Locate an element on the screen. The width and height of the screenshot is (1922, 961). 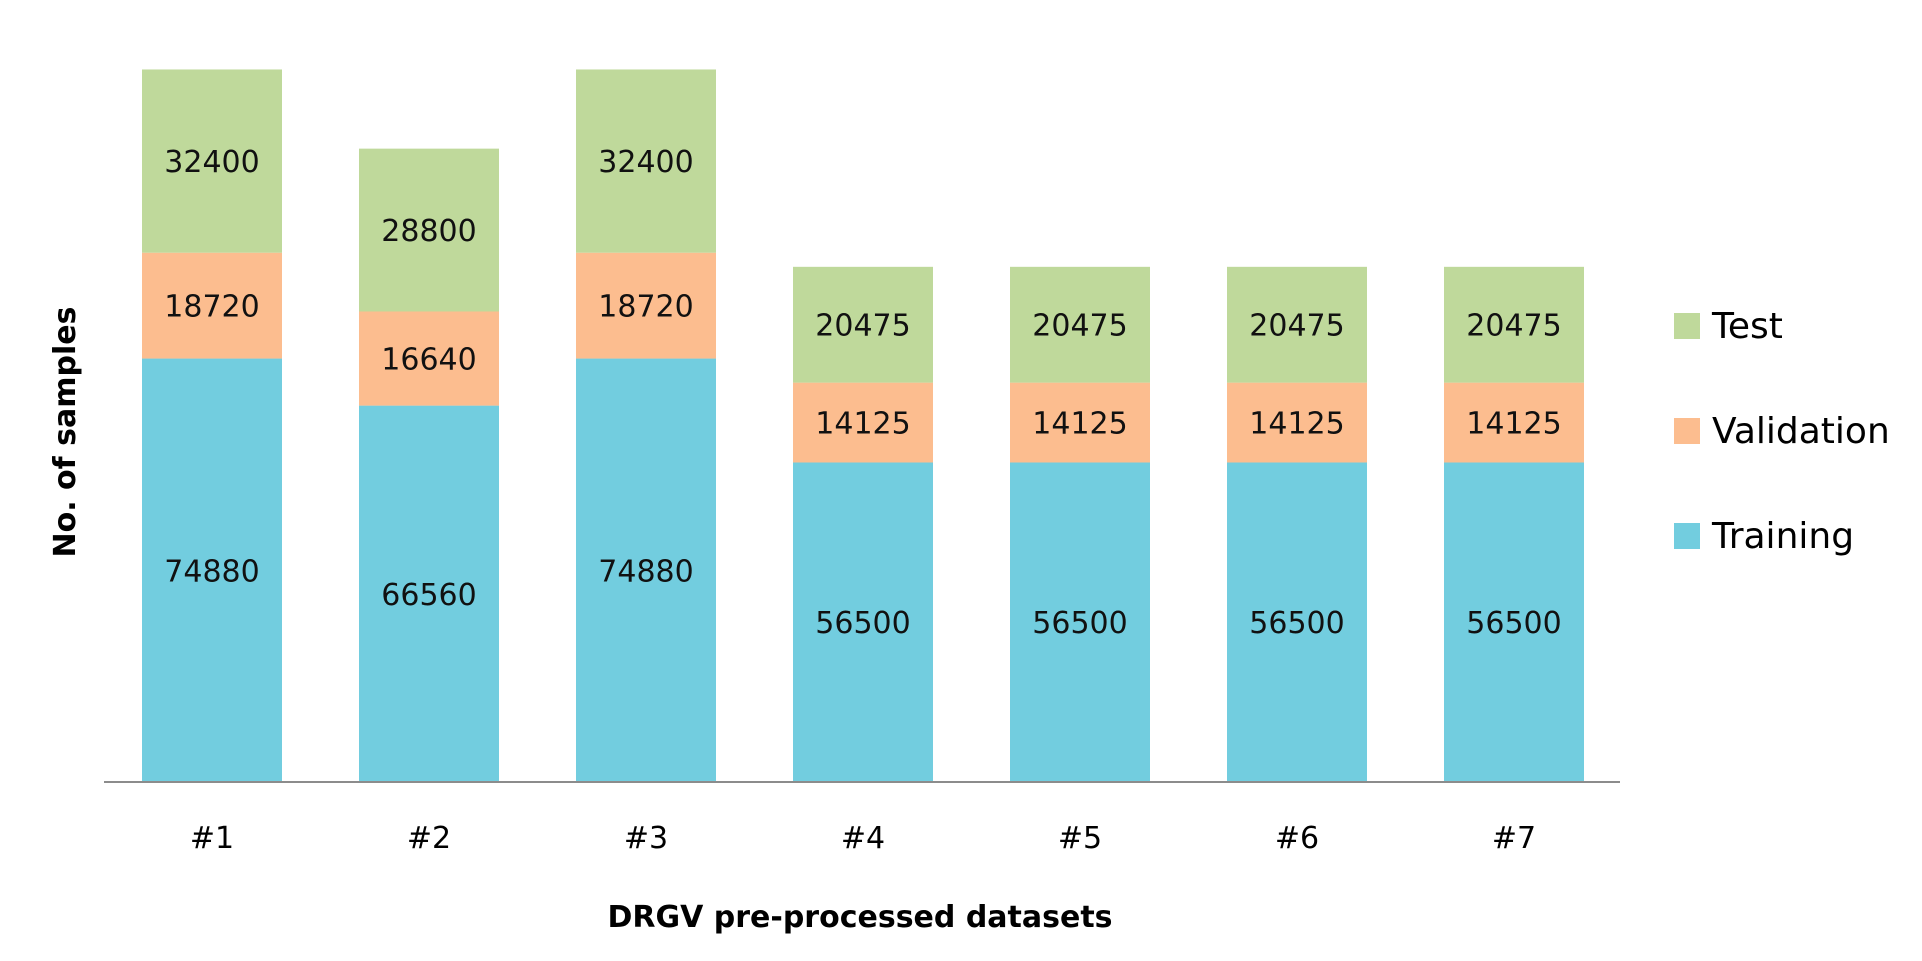
data-label-training-3: 74880 is located at coordinates (645, 571).